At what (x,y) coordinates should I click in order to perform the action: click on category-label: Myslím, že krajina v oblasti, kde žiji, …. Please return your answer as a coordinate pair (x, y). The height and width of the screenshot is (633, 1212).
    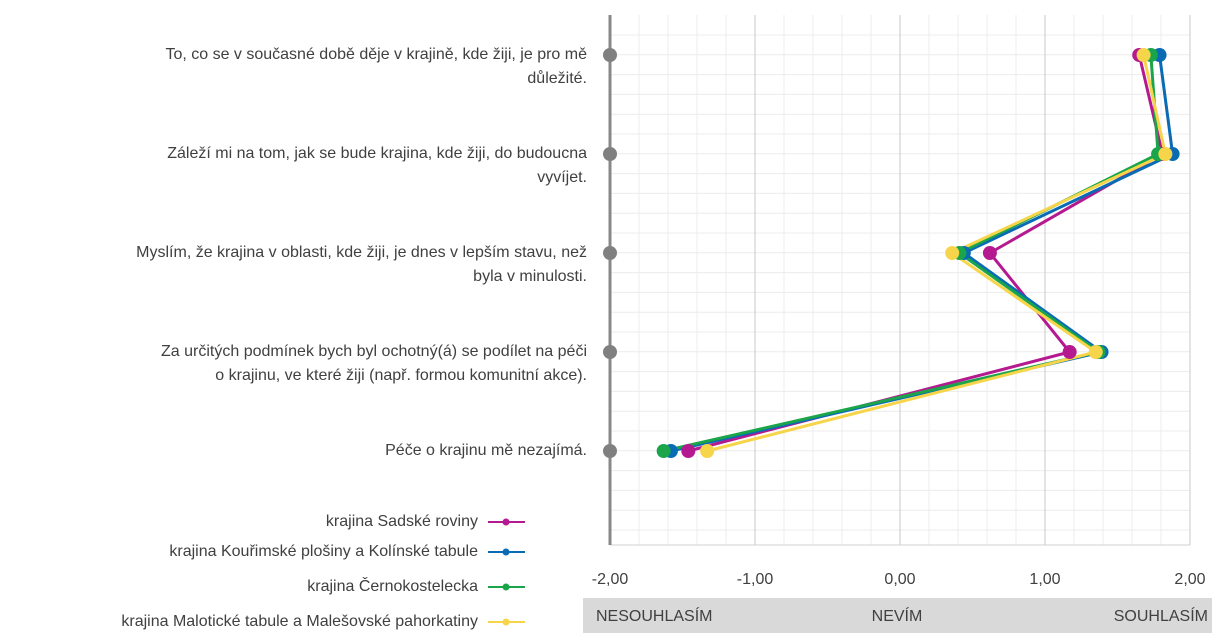
    Looking at the image, I should click on (361, 264).